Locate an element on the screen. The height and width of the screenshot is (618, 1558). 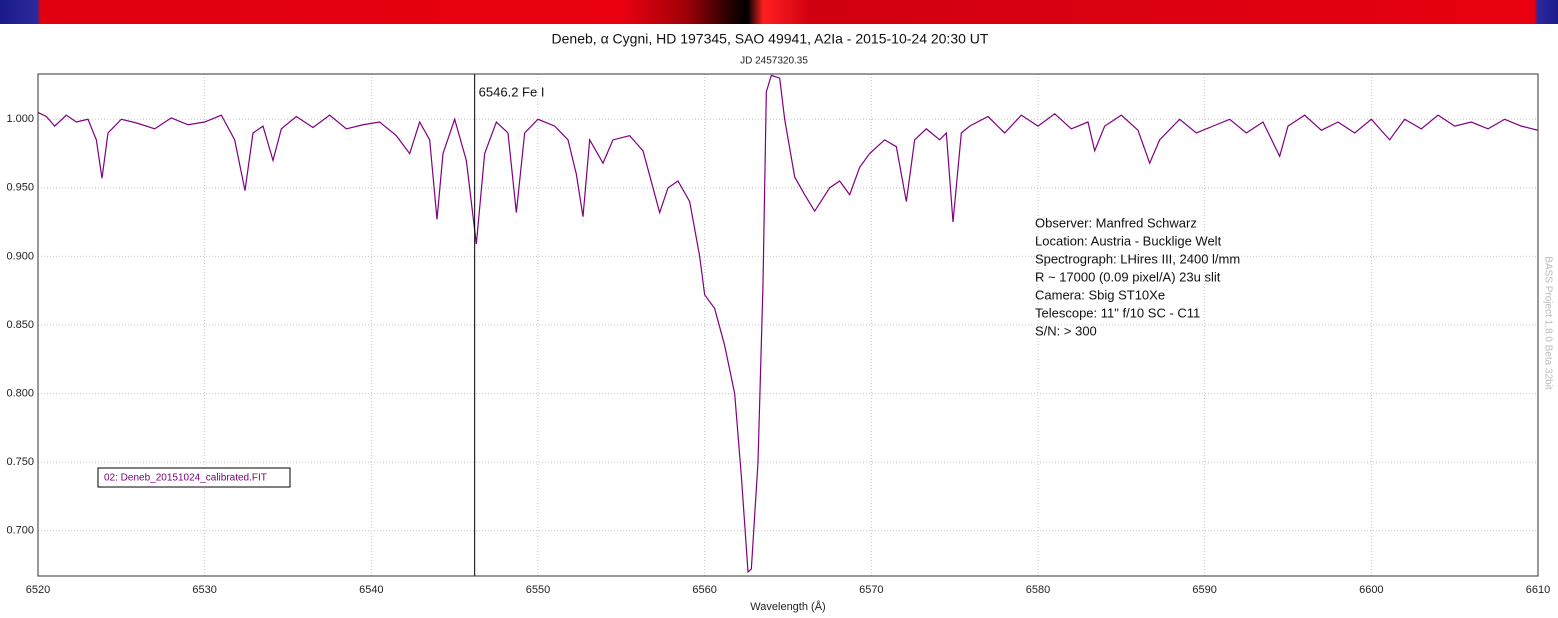
x-tick-label: 6580 is located at coordinates (1038, 590).